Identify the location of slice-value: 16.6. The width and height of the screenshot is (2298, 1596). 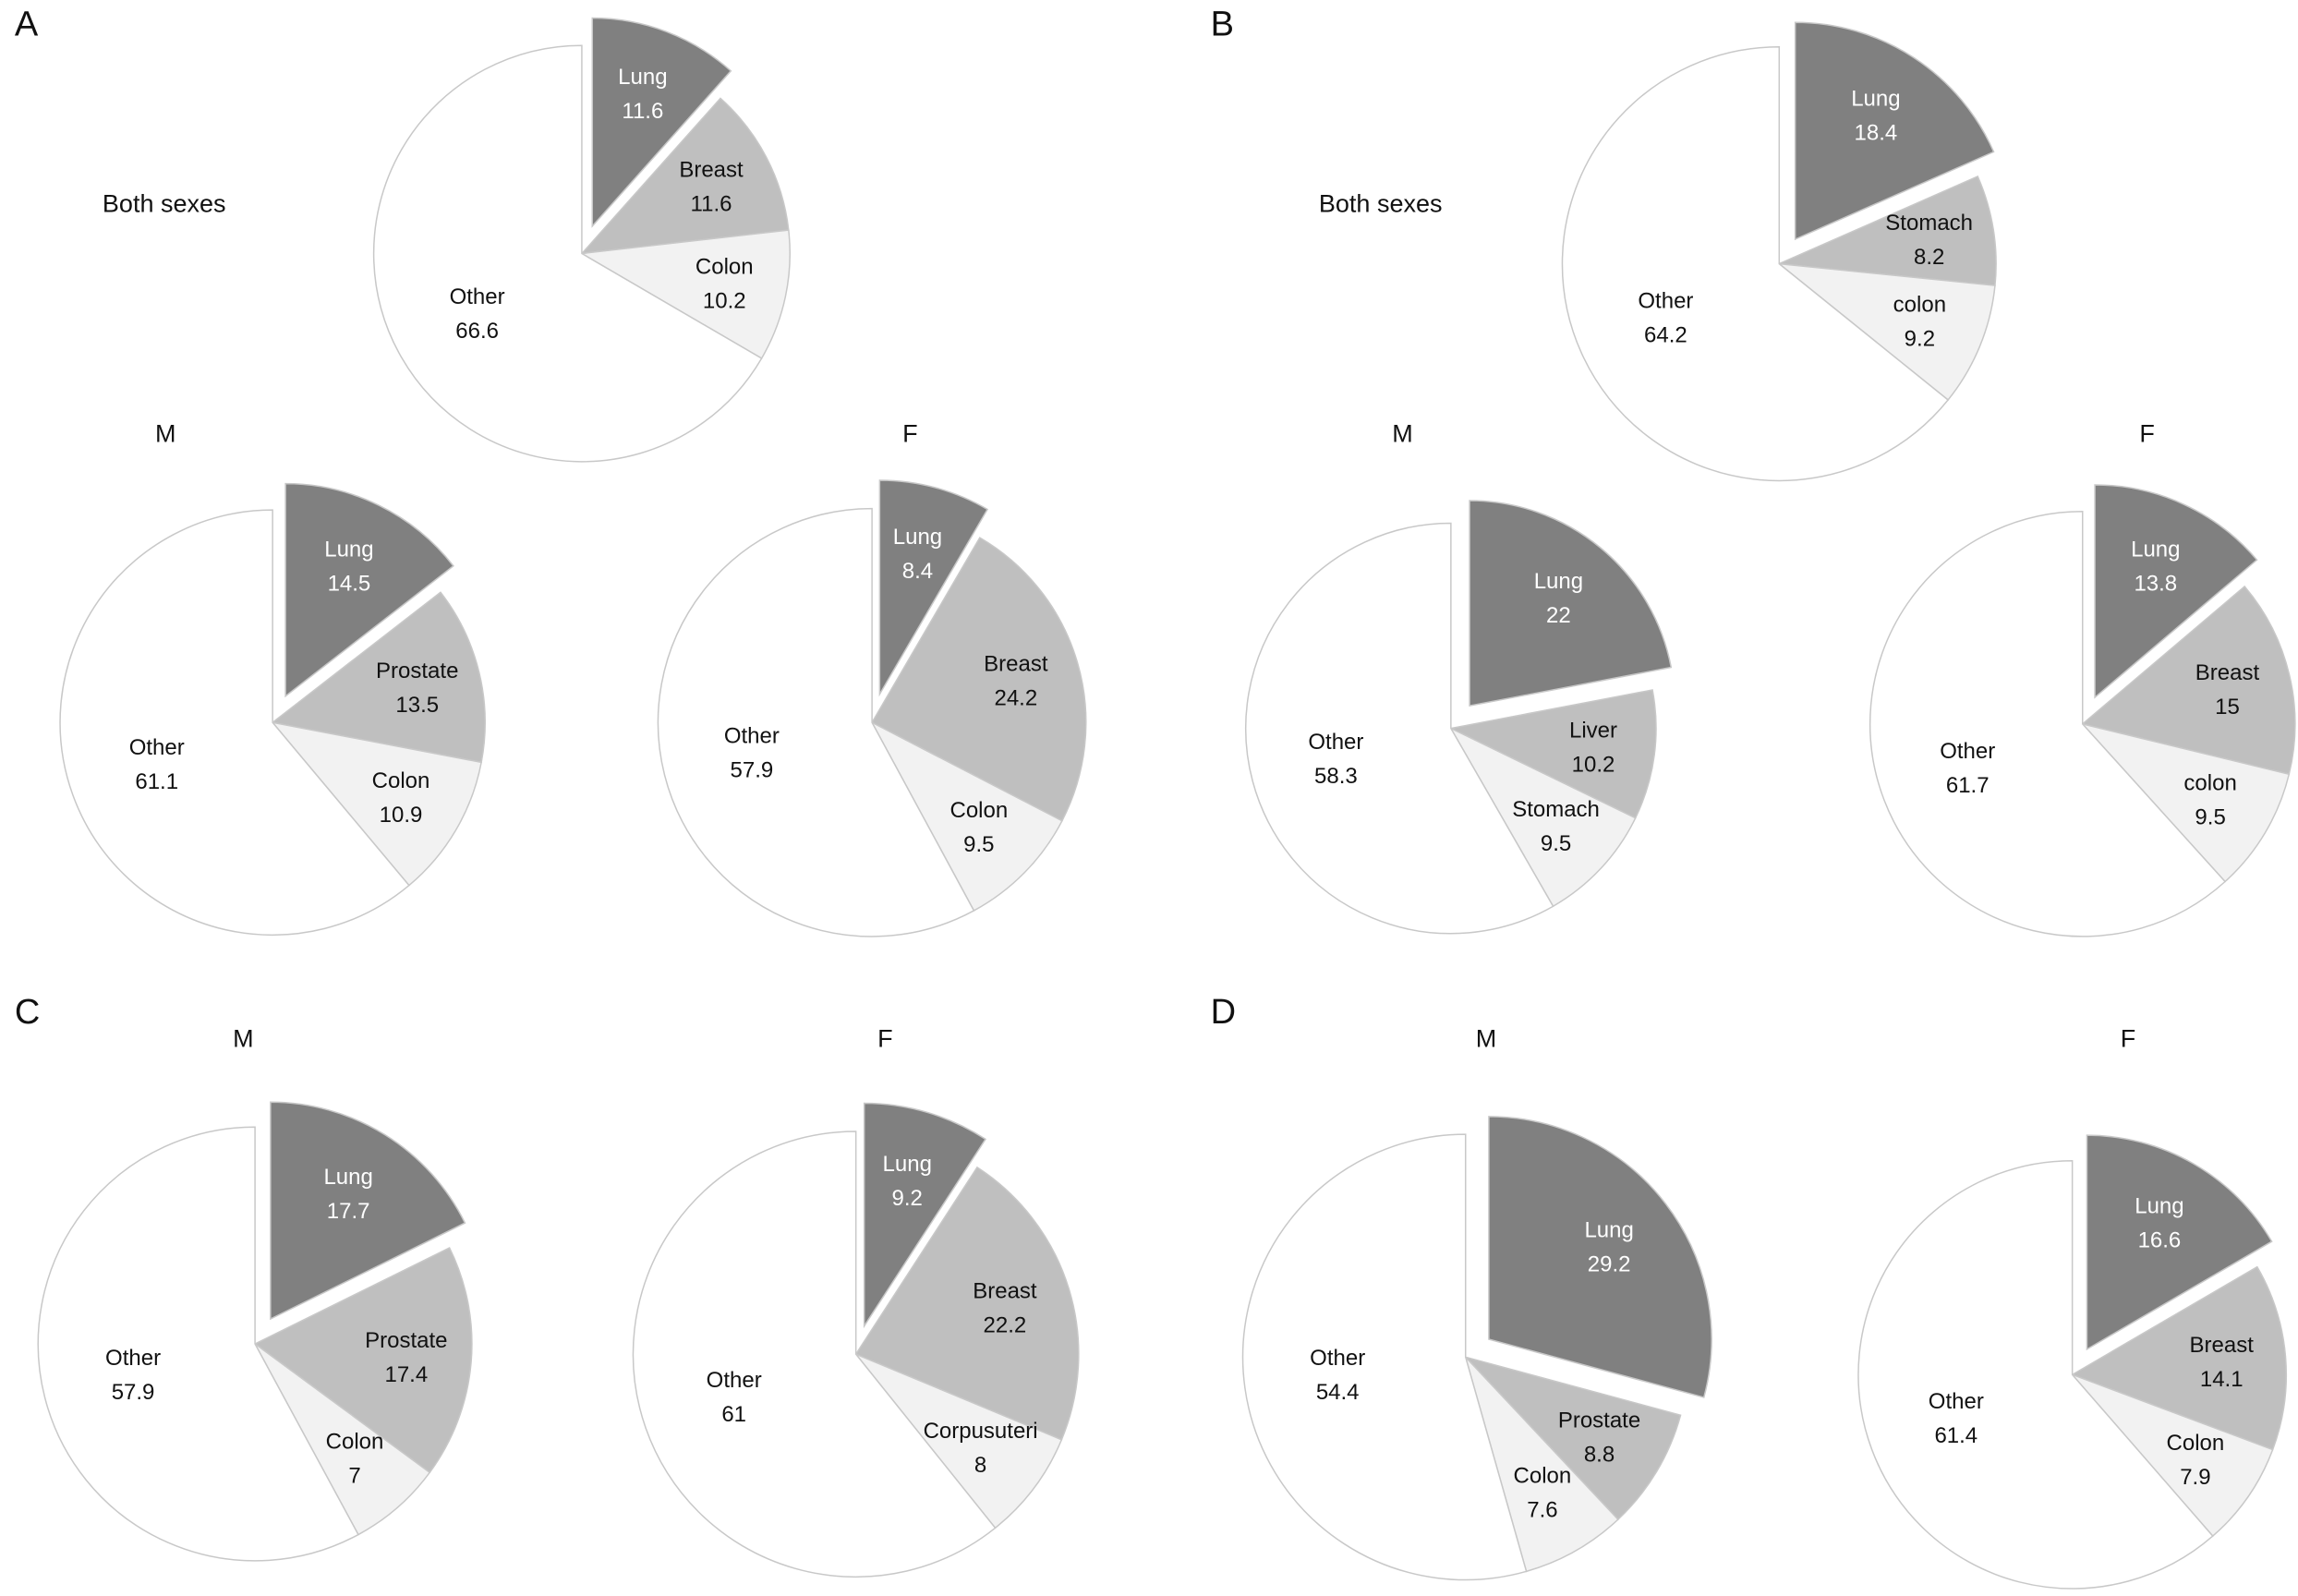
(2160, 1240).